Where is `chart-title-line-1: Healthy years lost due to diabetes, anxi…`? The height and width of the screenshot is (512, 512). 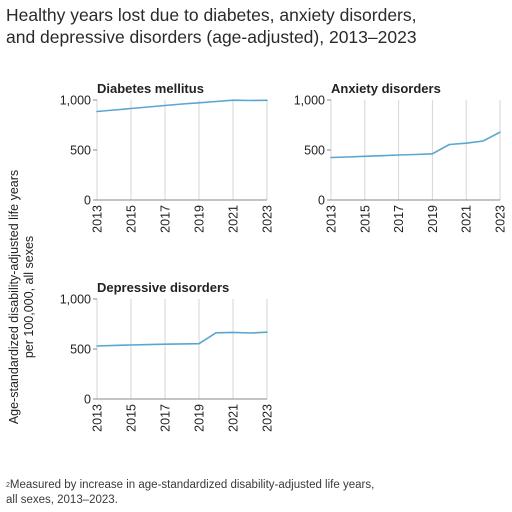
chart-title-line-1: Healthy years lost due to diabetes, anxi… is located at coordinates (211, 15).